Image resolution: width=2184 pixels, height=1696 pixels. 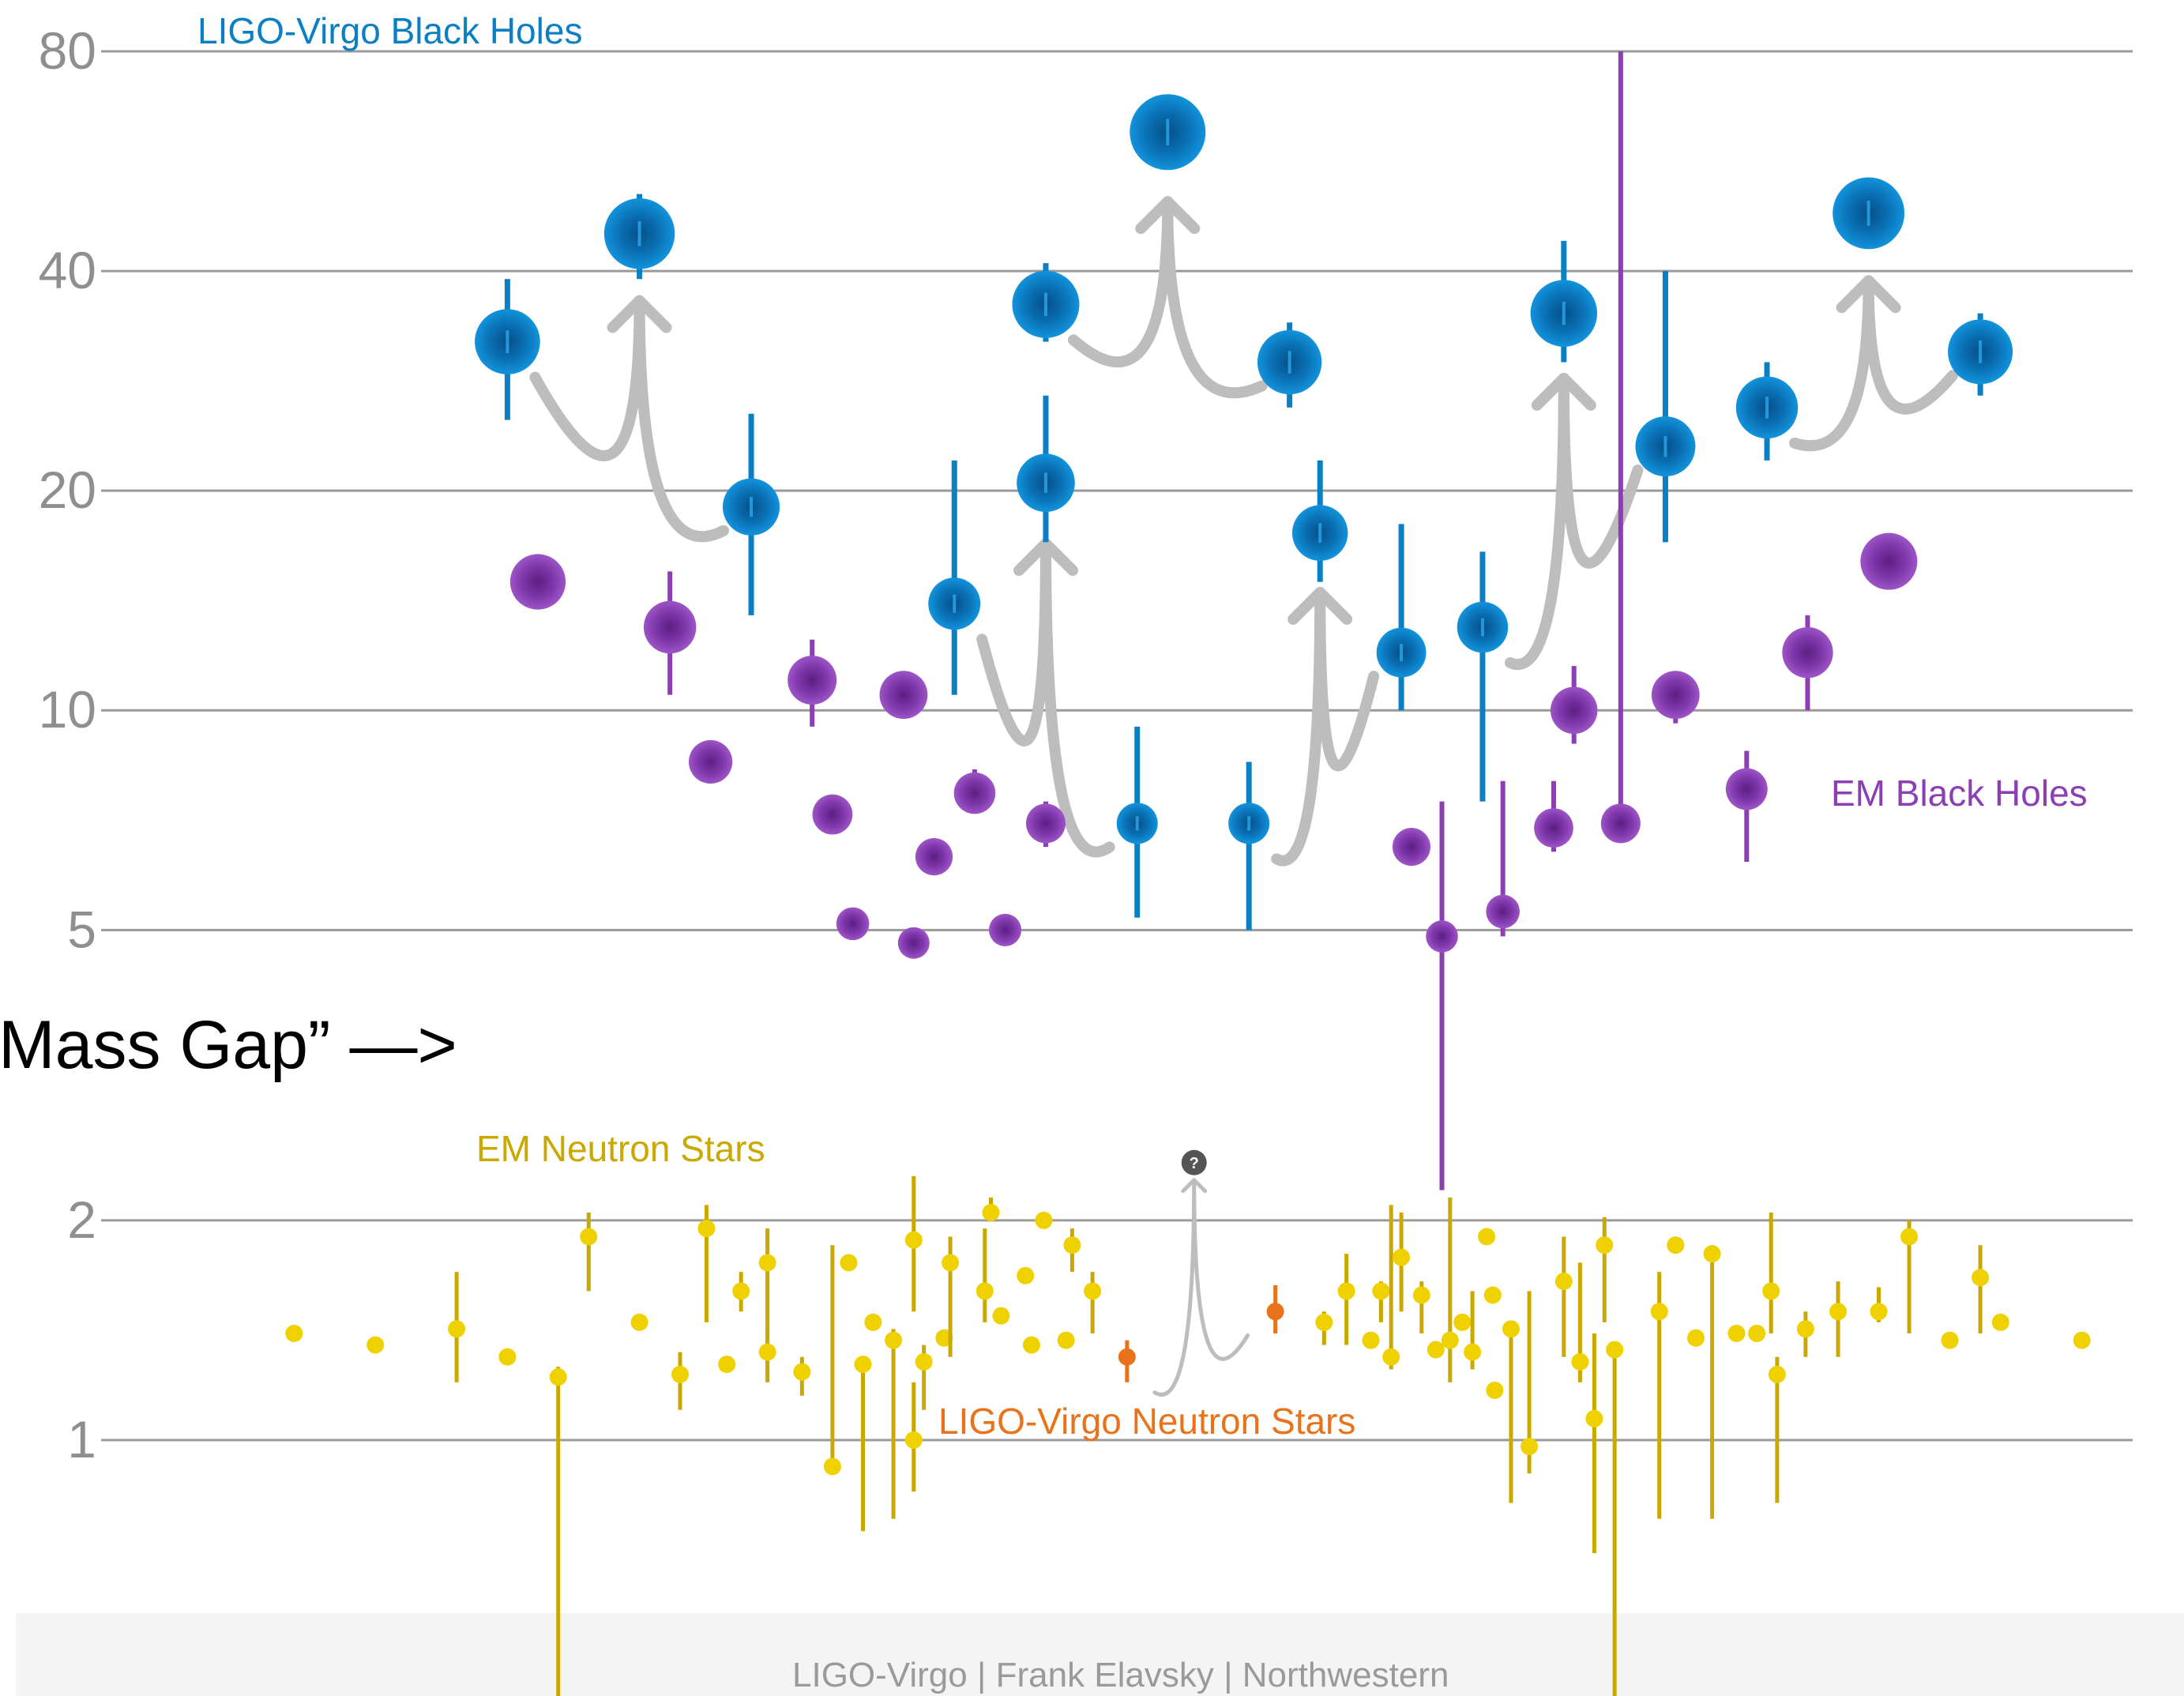 I want to click on footer-band, so click(x=1100, y=1655).